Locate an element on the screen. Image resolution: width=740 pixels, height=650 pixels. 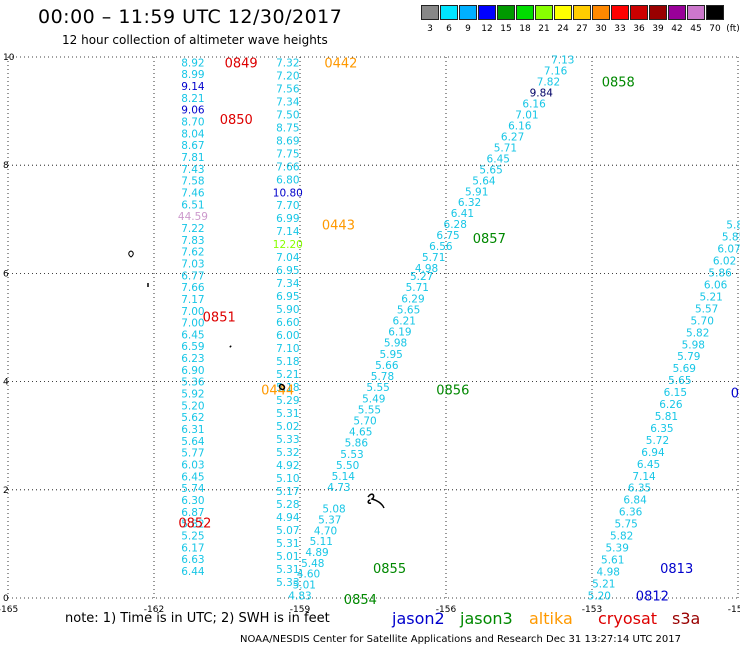
swh-value: 7.00 is located at coordinates (192, 324).